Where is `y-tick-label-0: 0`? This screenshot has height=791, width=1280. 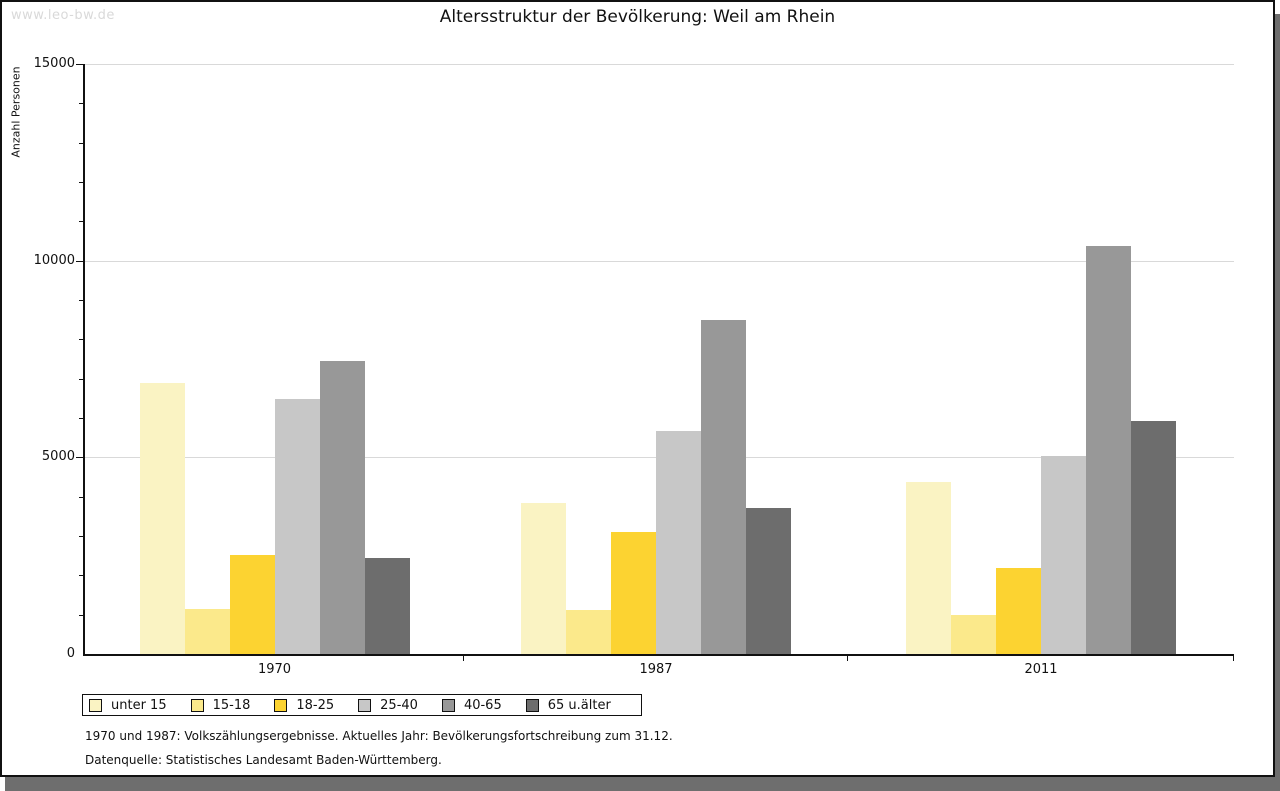 y-tick-label-0: 0 is located at coordinates (70, 653).